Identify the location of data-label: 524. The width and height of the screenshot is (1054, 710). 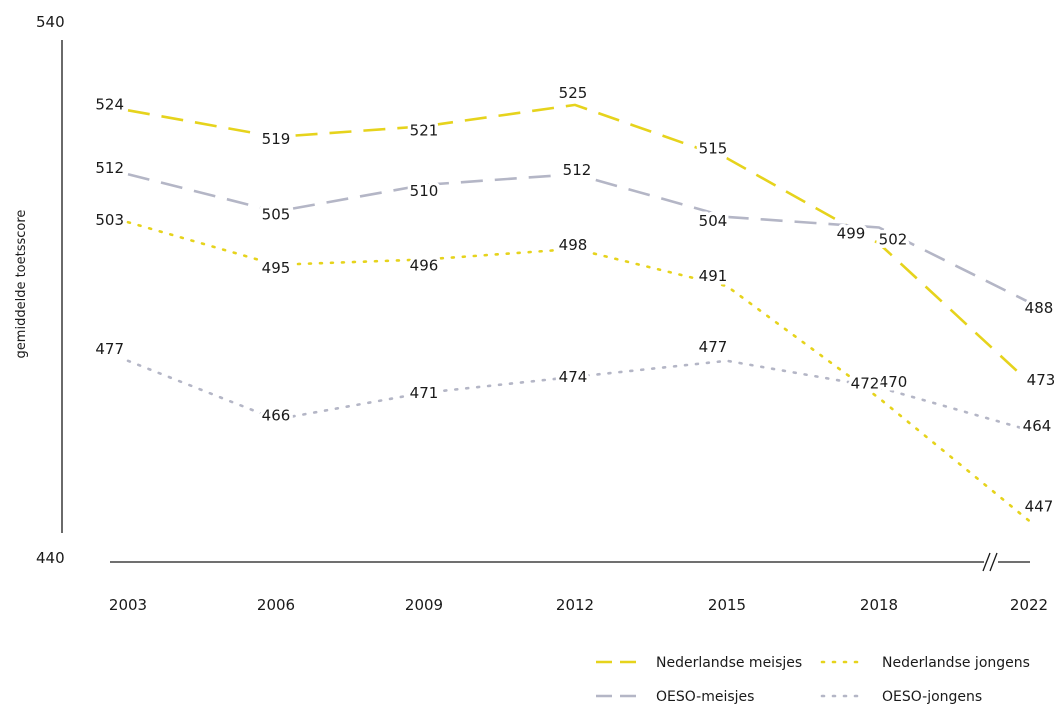
(109, 104).